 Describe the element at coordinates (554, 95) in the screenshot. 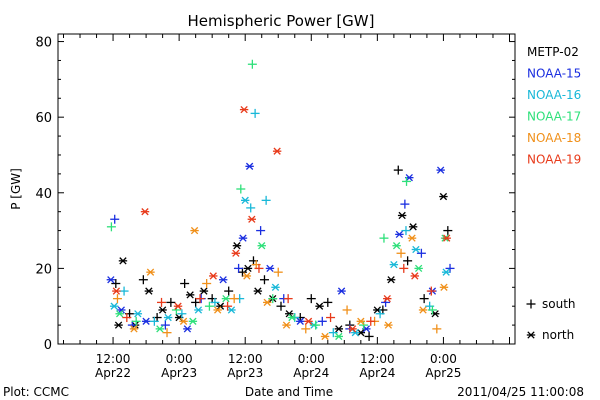

I see `legend-entry: NOAA-16` at that location.